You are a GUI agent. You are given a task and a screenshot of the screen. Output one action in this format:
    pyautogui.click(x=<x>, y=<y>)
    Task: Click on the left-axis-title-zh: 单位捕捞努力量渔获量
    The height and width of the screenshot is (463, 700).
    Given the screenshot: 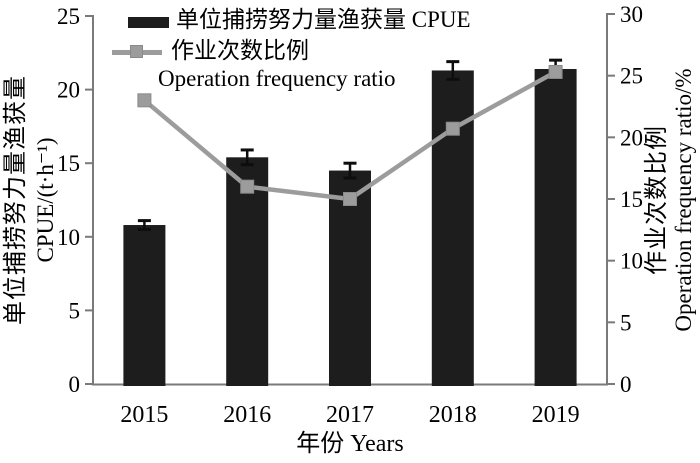 What is the action you would take?
    pyautogui.click(x=16, y=200)
    